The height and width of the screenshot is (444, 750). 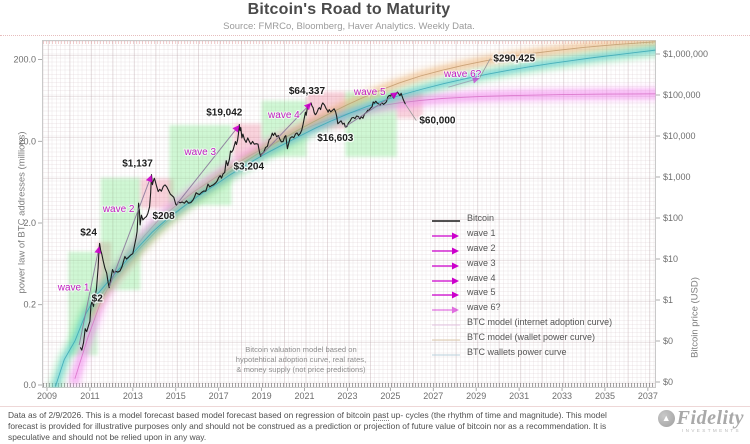 What do you see at coordinates (521, 262) in the screenshot?
I see `legend-item: wave 3` at bounding box center [521, 262].